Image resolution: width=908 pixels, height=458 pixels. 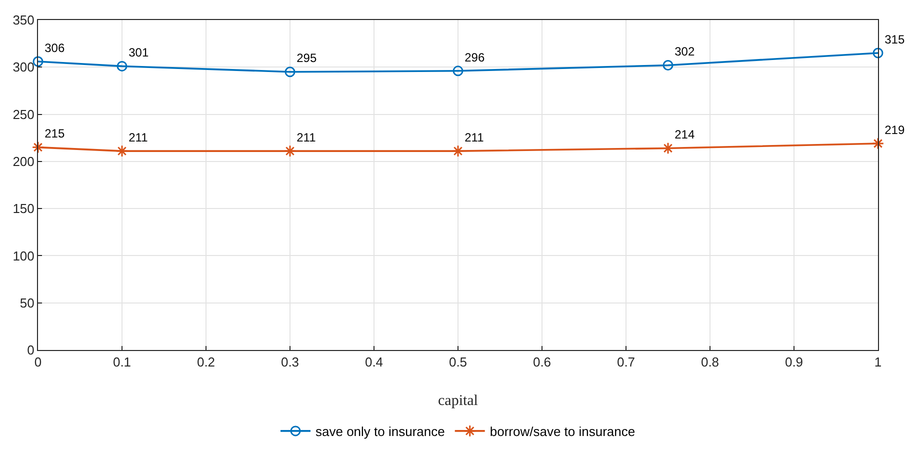 What do you see at coordinates (23, 20) in the screenshot?
I see `y-tick-label: 350` at bounding box center [23, 20].